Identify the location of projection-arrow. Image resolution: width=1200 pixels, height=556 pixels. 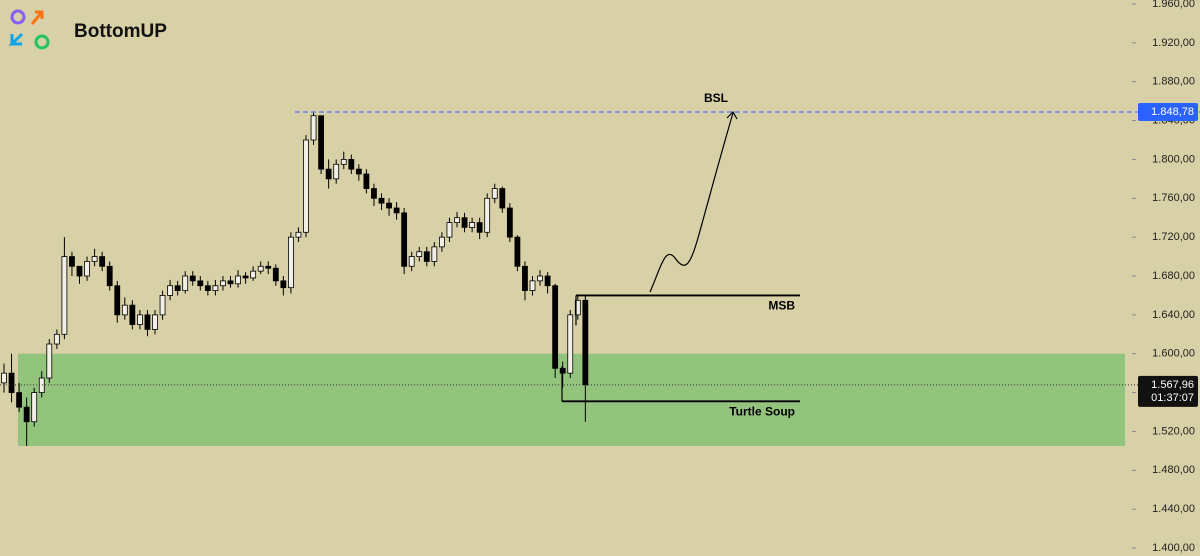
(691, 202).